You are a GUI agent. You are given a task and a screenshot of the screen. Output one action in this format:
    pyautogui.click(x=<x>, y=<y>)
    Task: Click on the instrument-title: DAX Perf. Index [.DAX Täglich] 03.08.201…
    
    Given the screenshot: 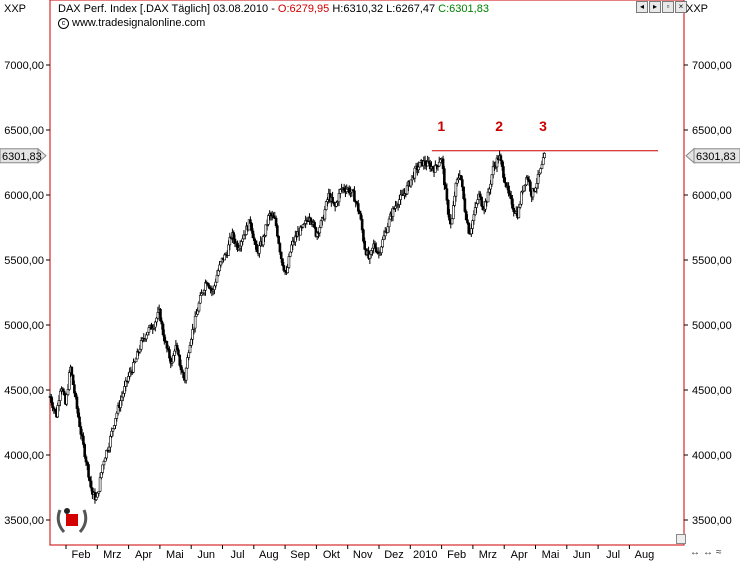 What is the action you would take?
    pyautogui.click(x=168, y=9)
    